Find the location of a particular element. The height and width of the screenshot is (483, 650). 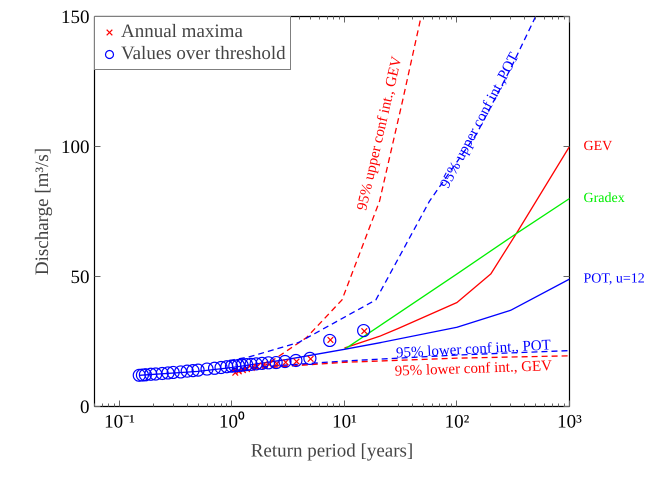

x-tick-label: 10⁰ is located at coordinates (231, 421).